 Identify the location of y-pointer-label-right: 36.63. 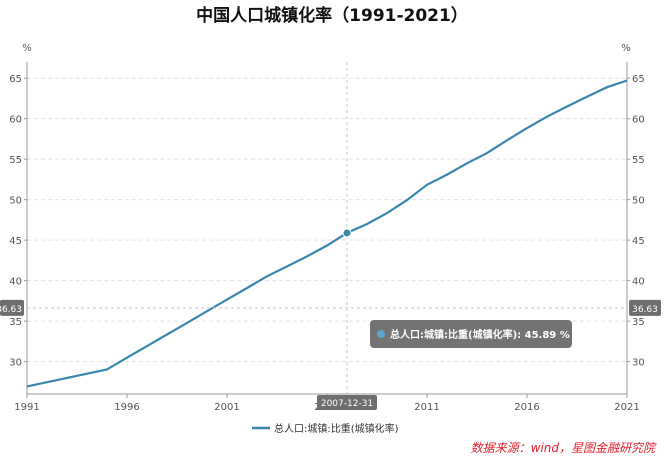
(645, 310).